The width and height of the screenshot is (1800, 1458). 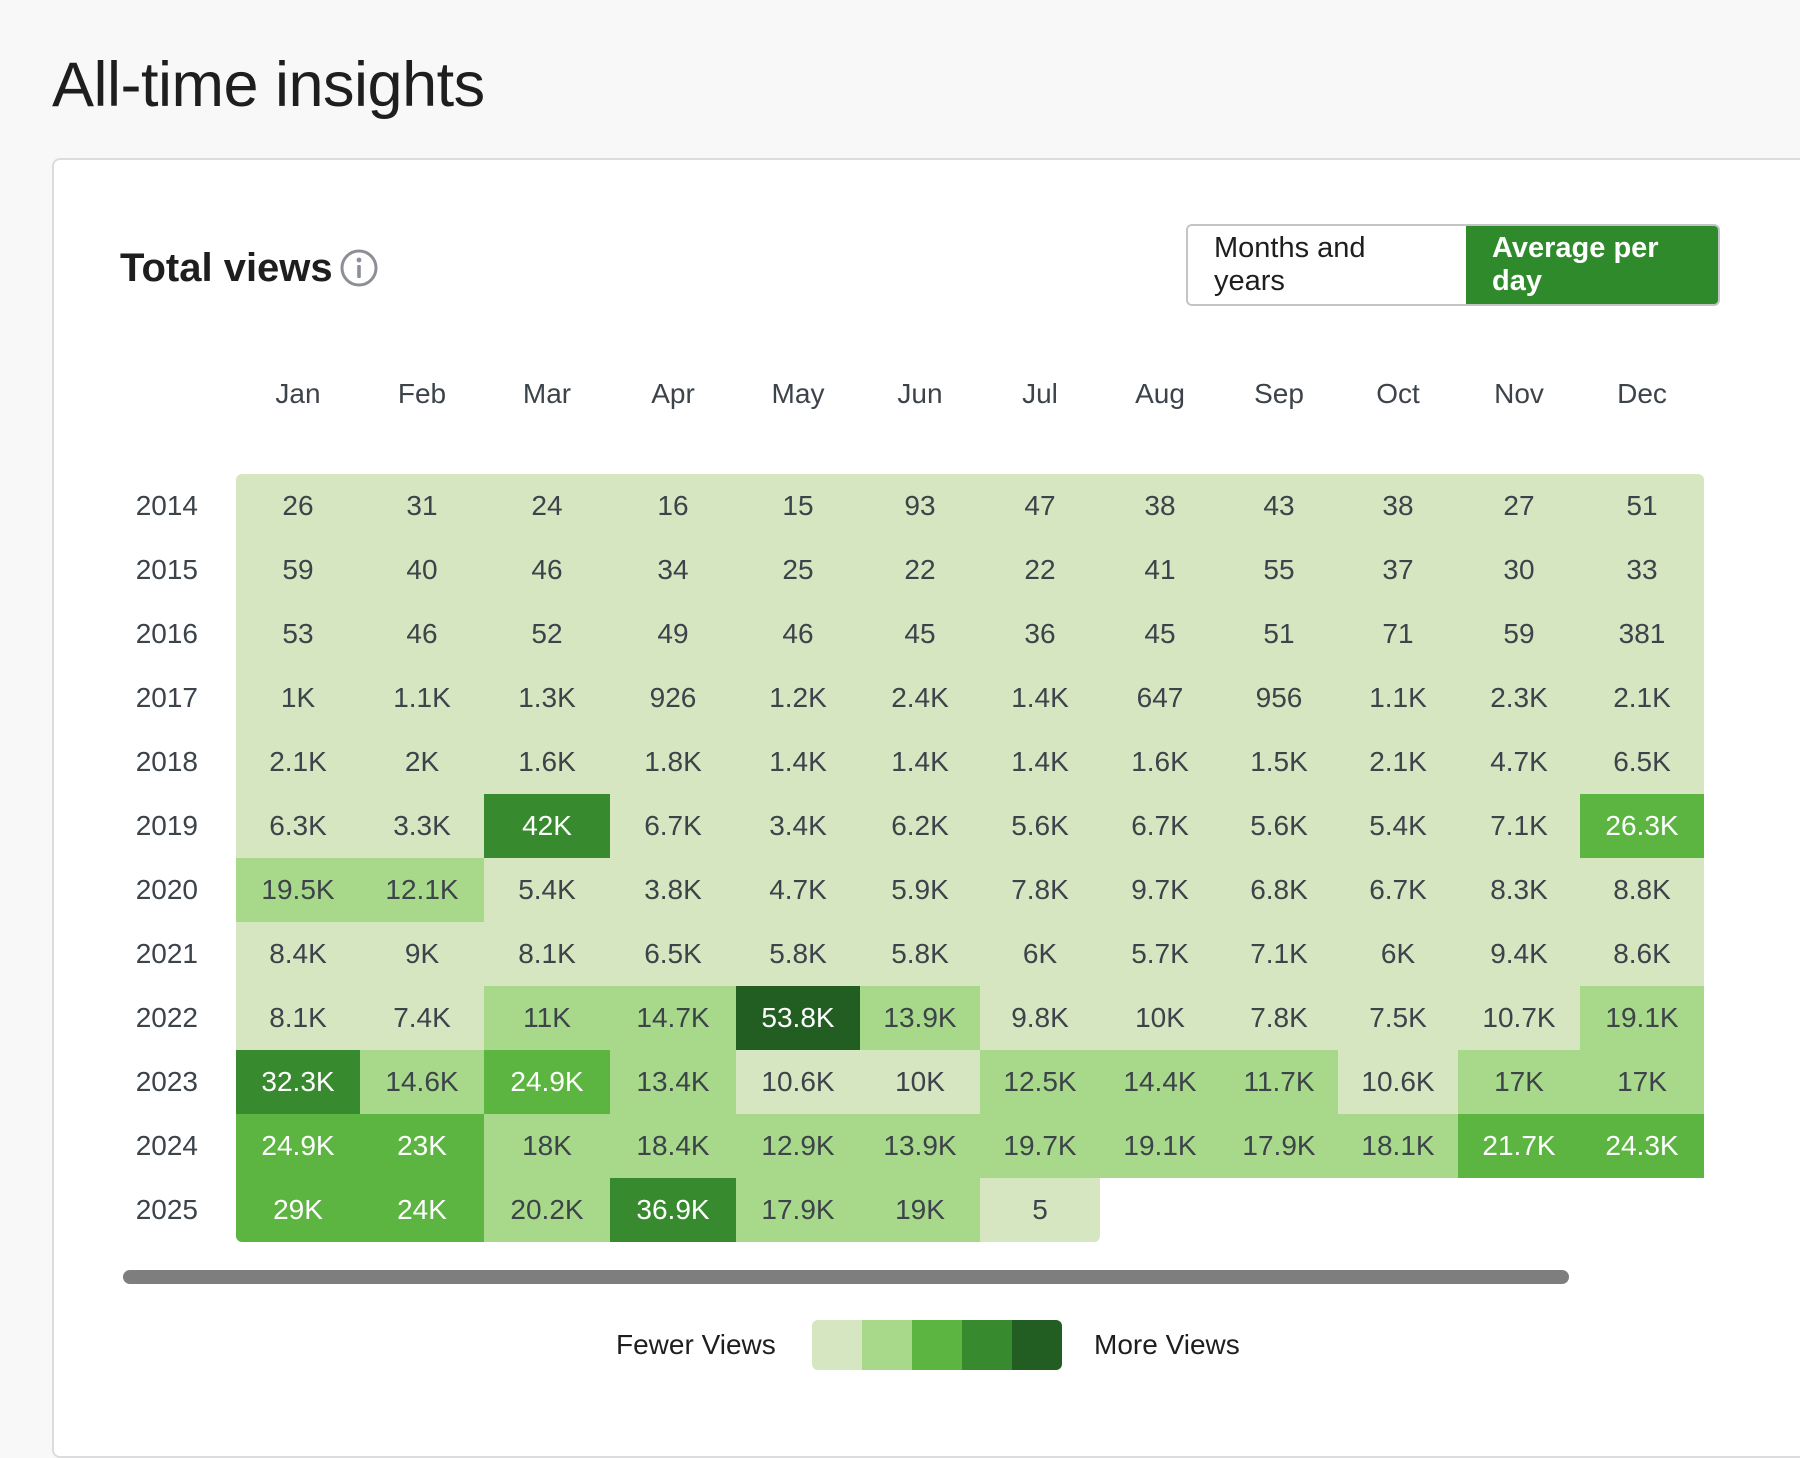 I want to click on heatmap-cell: 9.7K, so click(x=1160, y=890).